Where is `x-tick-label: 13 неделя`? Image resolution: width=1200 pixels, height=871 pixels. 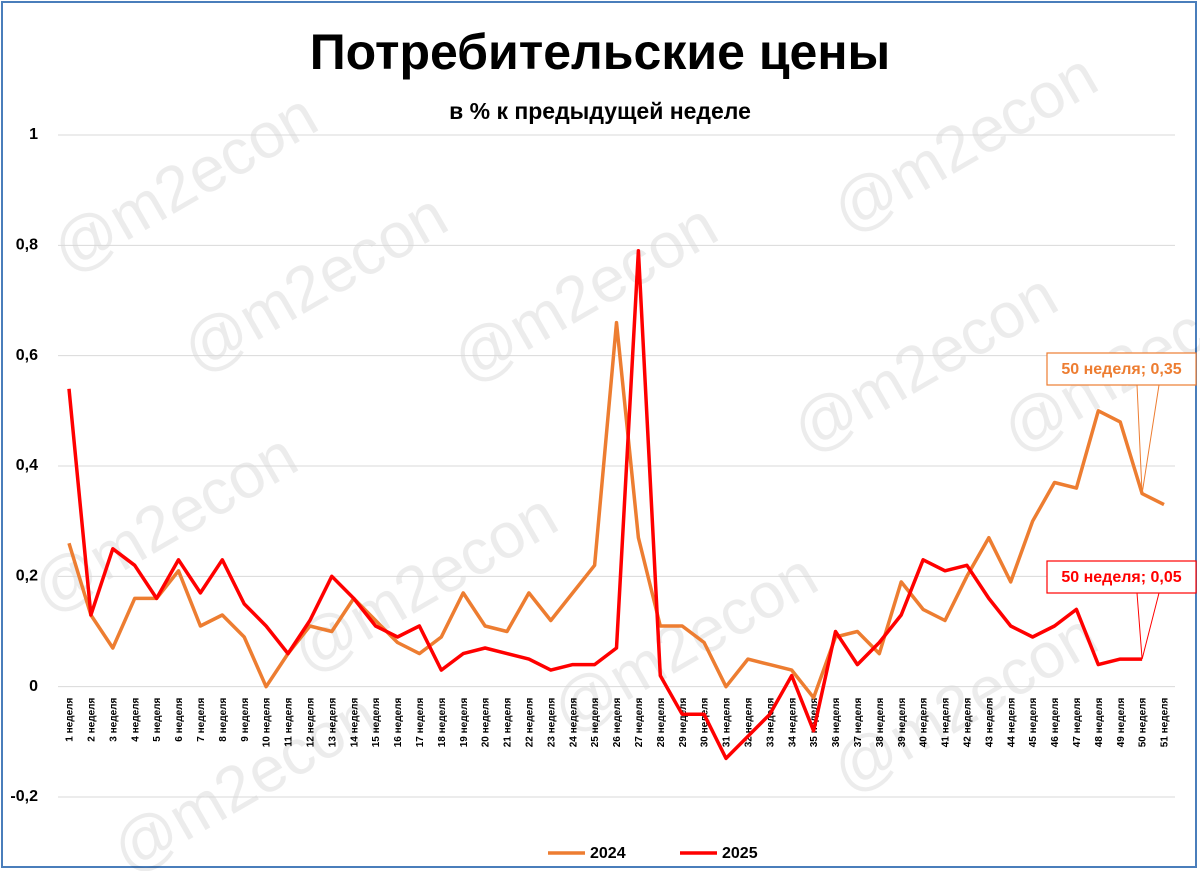 x-tick-label: 13 неделя is located at coordinates (332, 723).